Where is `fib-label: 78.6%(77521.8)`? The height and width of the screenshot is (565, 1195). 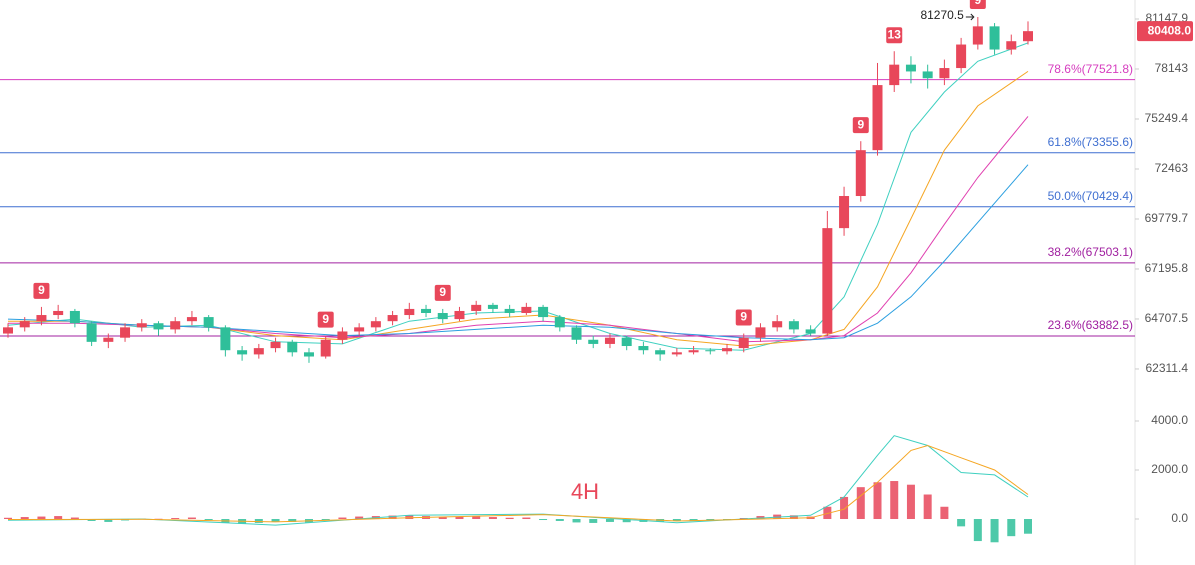
fib-label: 78.6%(77521.8) is located at coordinates (1090, 69).